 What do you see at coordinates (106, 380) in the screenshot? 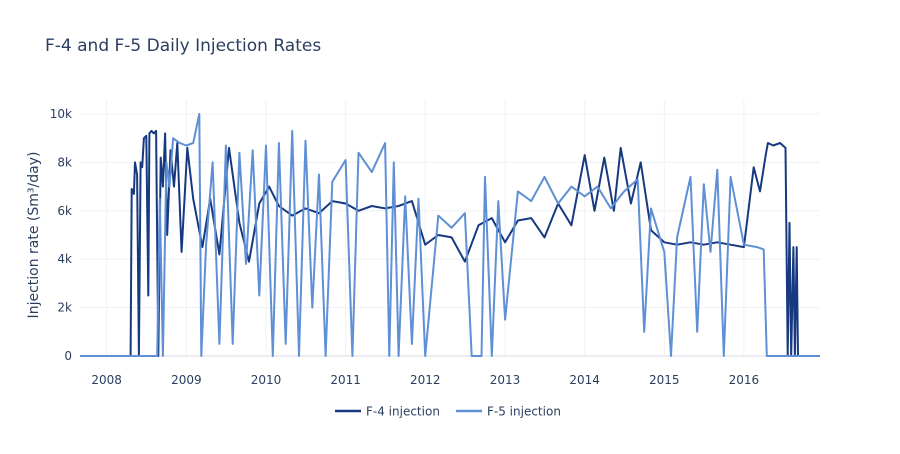
I see `x-tick-label: 2008` at bounding box center [106, 380].